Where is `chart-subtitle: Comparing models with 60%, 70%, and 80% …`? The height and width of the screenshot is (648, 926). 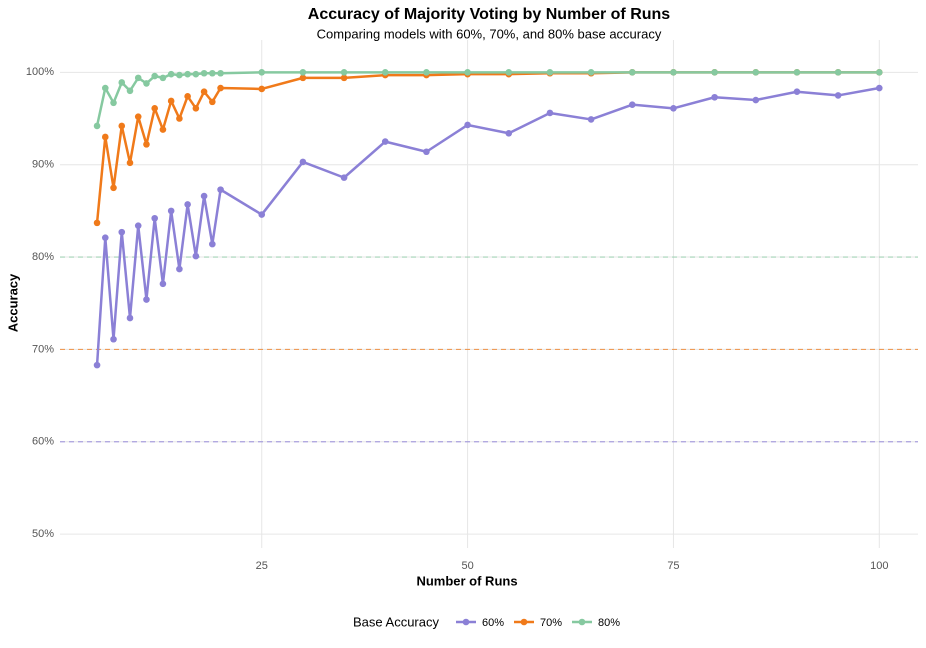 chart-subtitle: Comparing models with 60%, 70%, and 80% … is located at coordinates (489, 33).